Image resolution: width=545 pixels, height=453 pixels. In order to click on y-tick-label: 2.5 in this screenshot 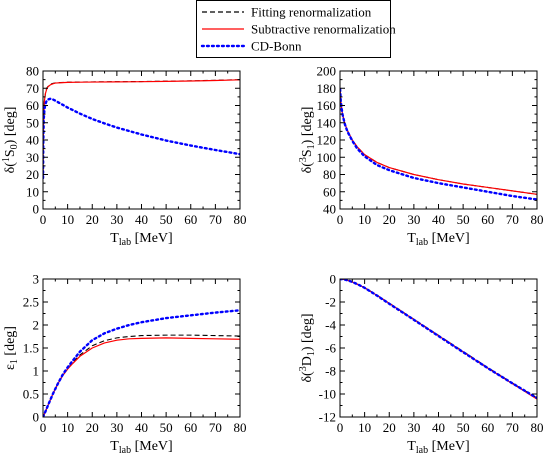, I will do `click(31, 302)`.